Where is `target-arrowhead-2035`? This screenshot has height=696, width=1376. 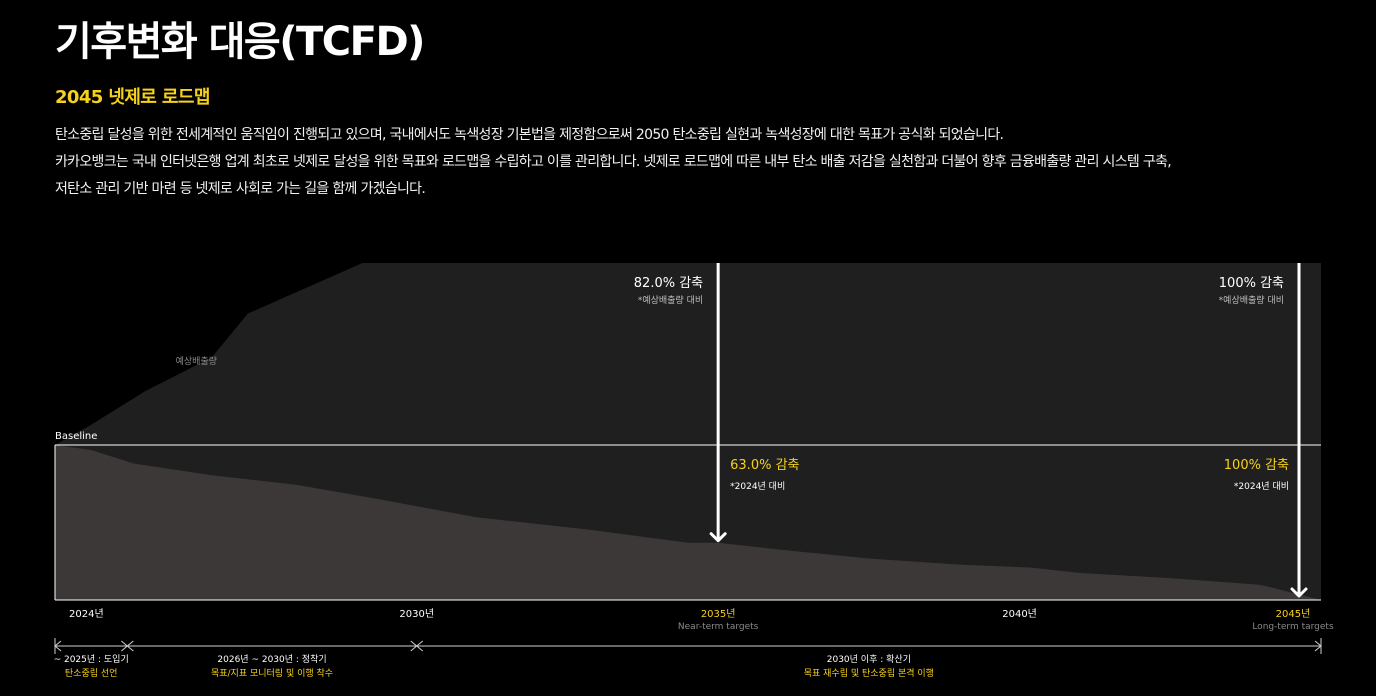
target-arrowhead-2035 is located at coordinates (718, 537).